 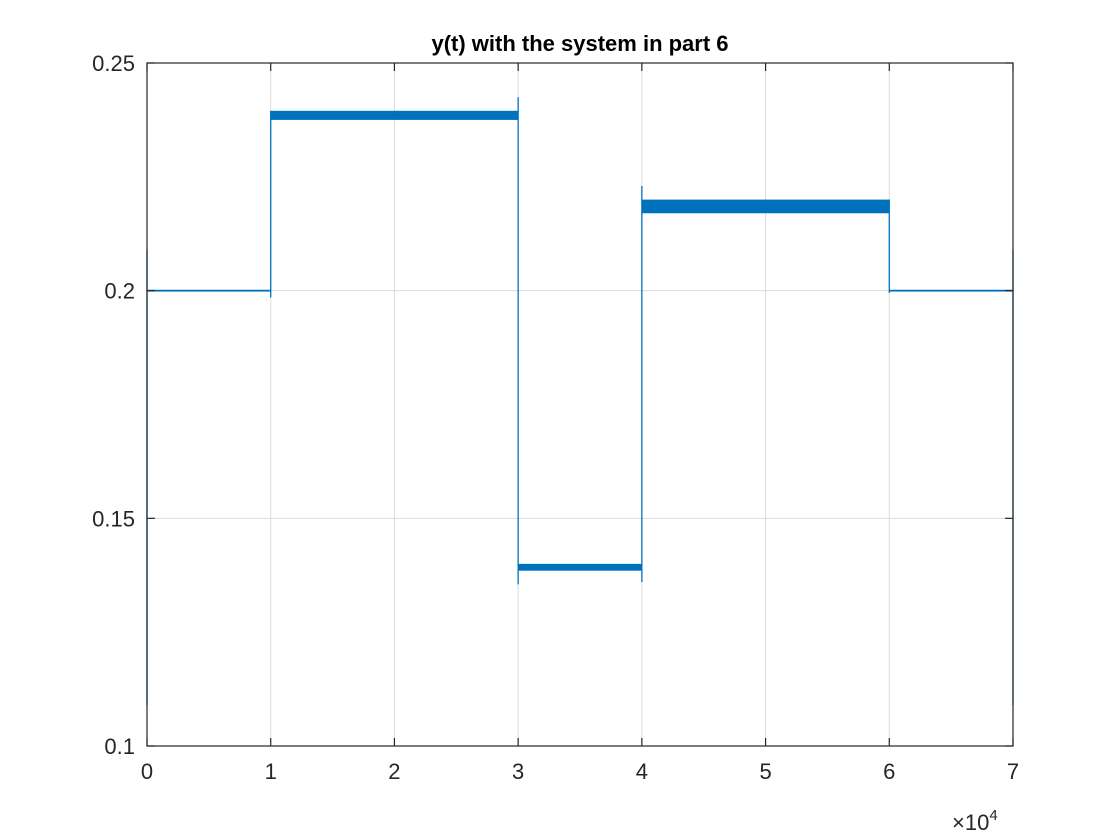 What do you see at coordinates (1013, 771) in the screenshot?
I see `x-tick-label: 7` at bounding box center [1013, 771].